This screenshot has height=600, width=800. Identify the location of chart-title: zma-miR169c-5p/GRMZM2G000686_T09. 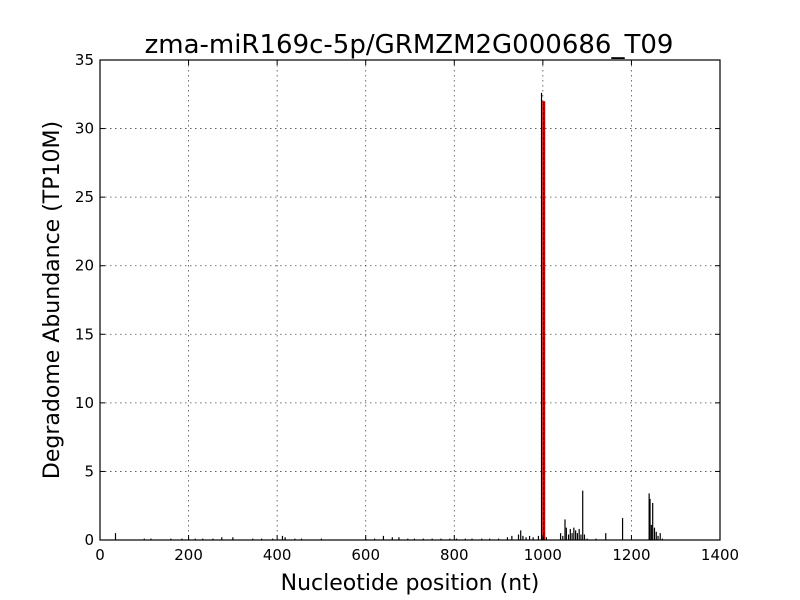
(409, 45).